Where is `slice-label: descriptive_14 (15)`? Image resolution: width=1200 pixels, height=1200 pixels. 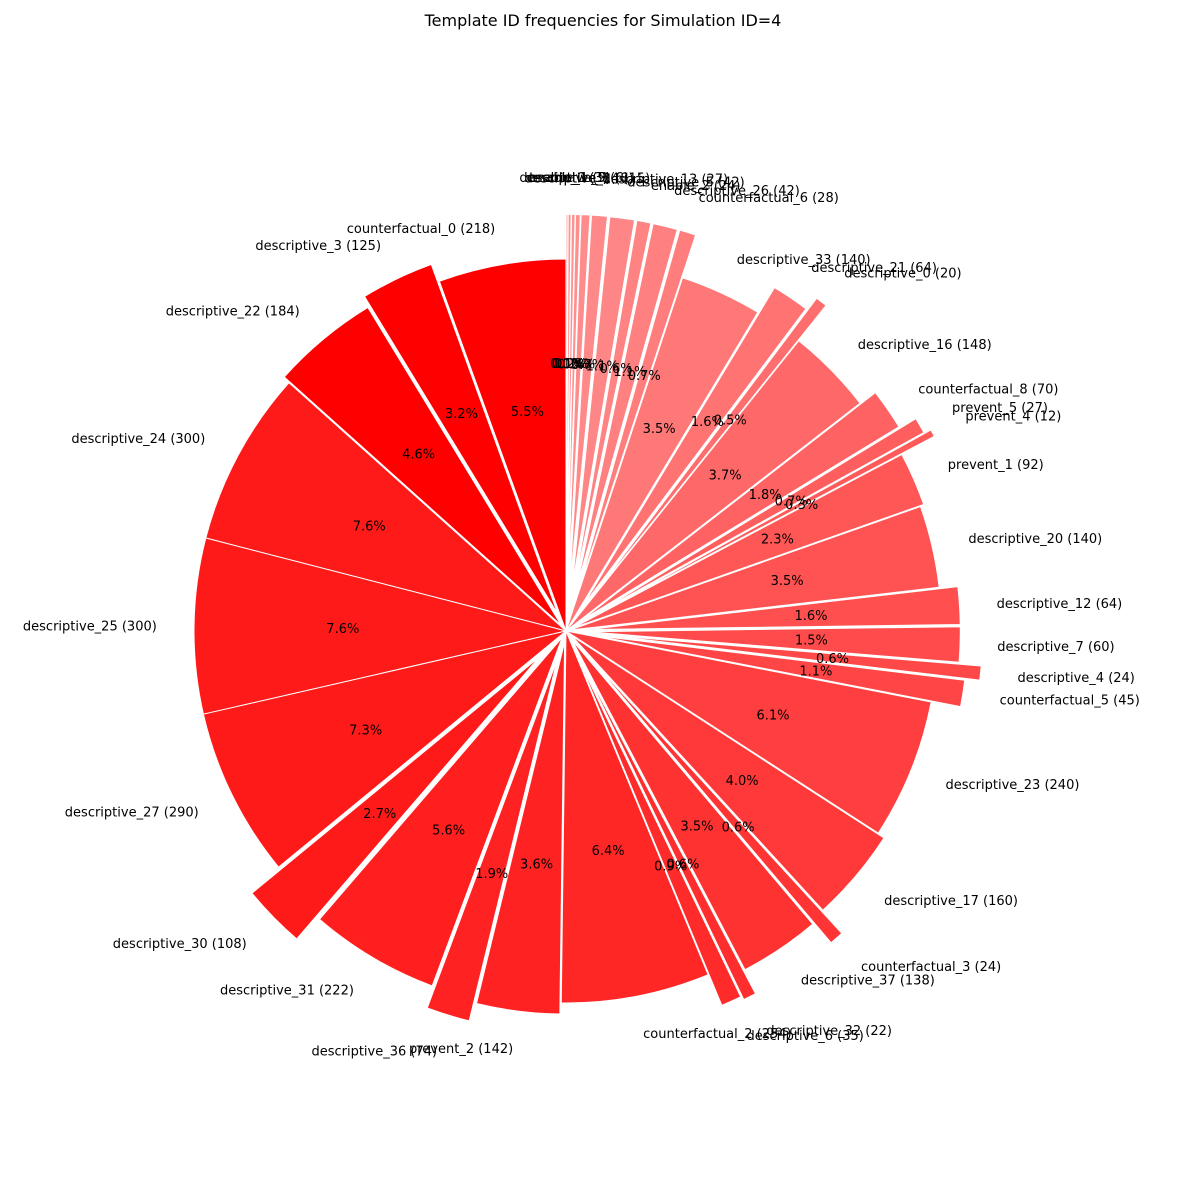 slice-label: descriptive_14 (15) is located at coordinates (588, 179).